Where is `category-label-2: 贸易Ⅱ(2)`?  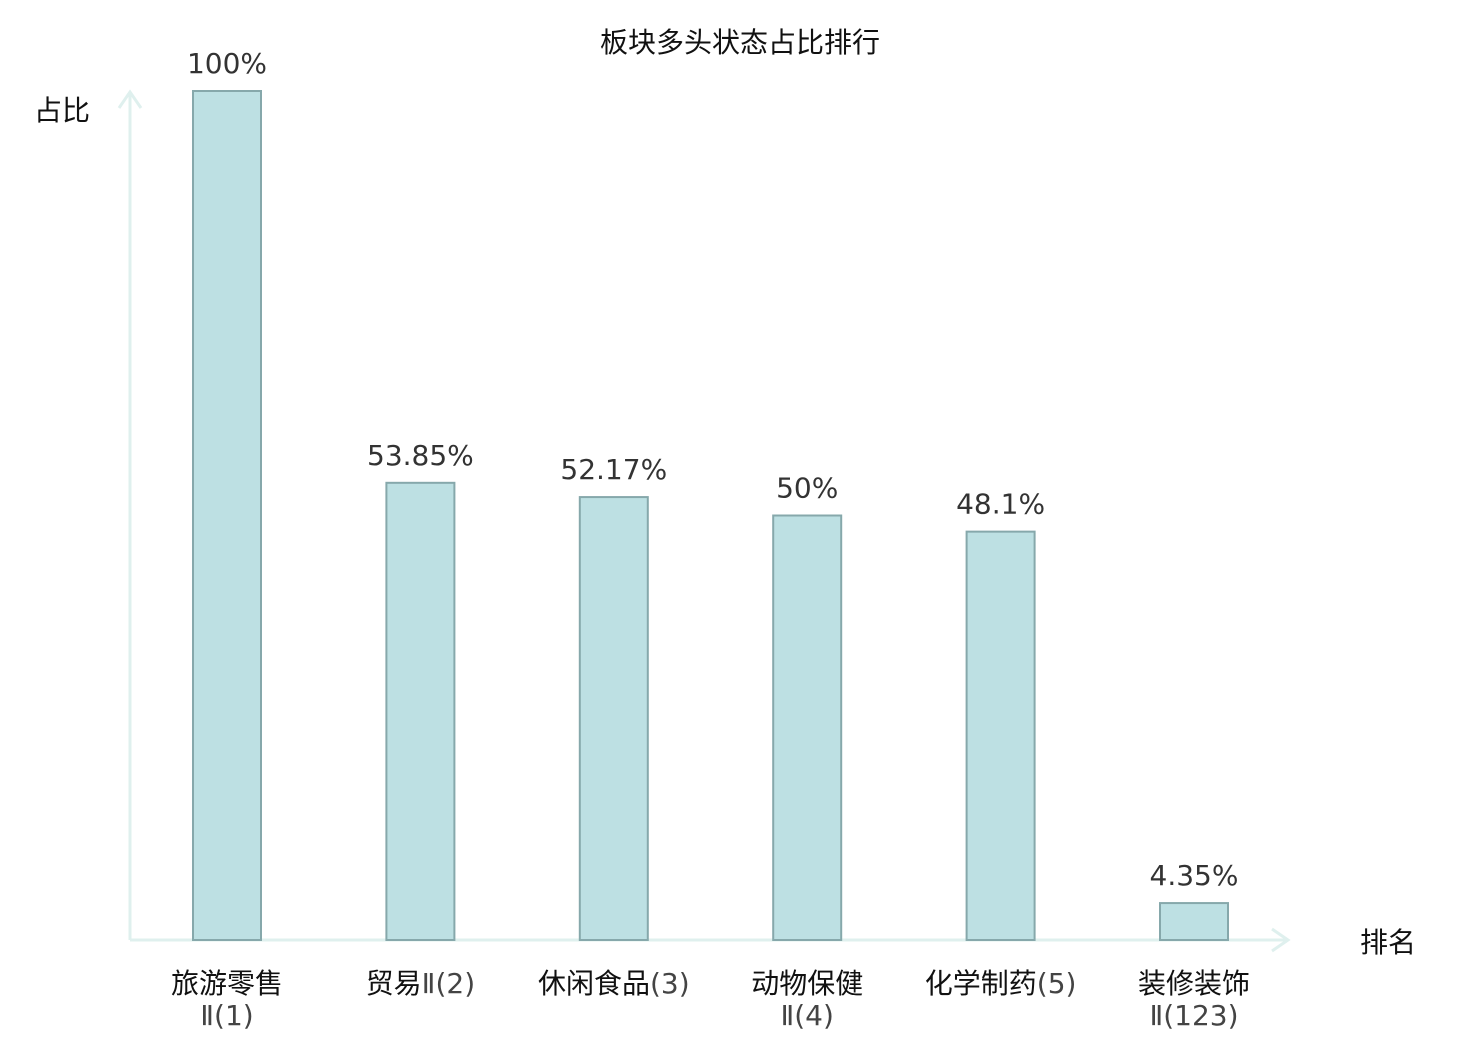 category-label-2: 贸易Ⅱ(2) is located at coordinates (420, 983).